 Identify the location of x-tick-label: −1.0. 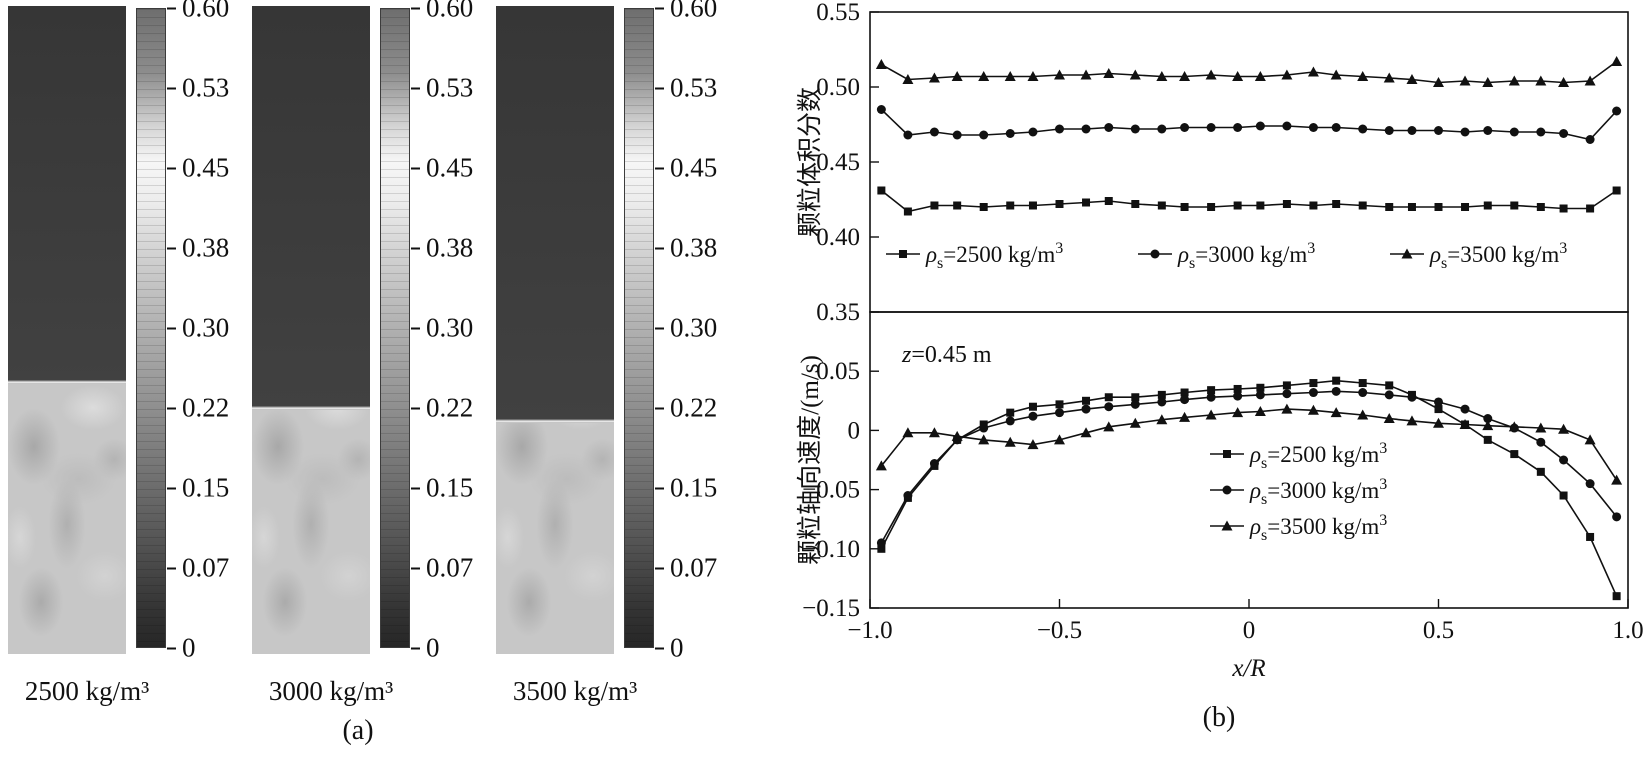
(869, 630).